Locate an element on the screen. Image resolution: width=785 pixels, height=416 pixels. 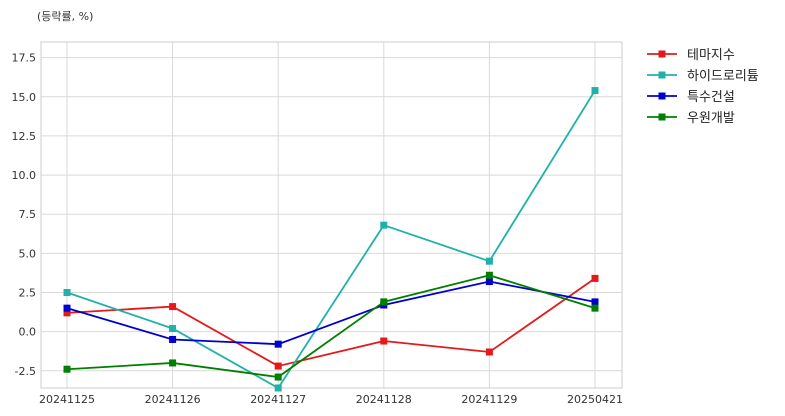
x-tick-label: 20241128 is located at coordinates (384, 399).